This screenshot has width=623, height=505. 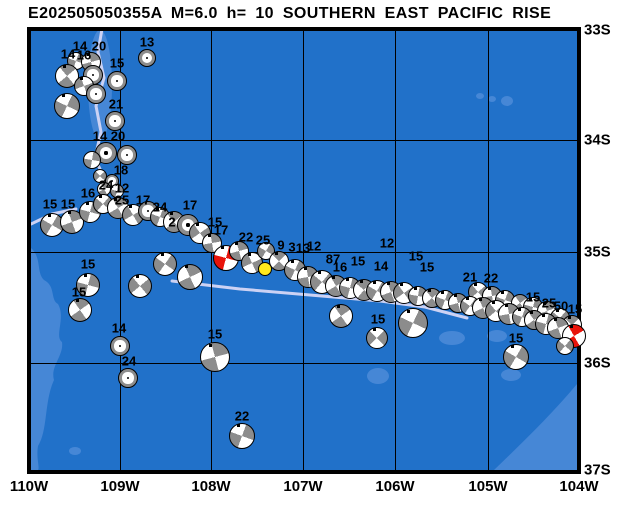 I want to click on longitude-tick-label: 110W, so click(x=29, y=486).